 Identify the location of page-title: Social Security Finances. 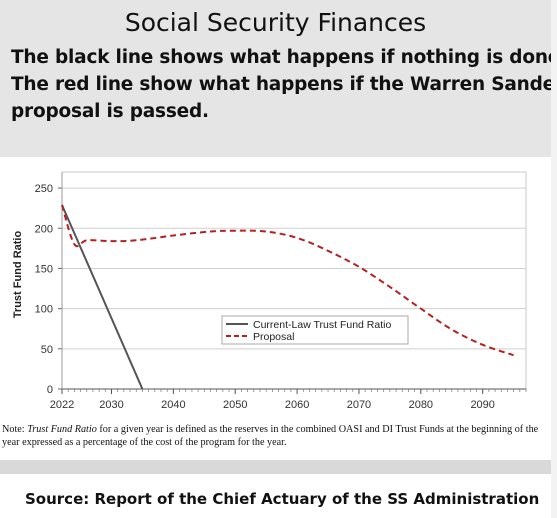
(275, 22).